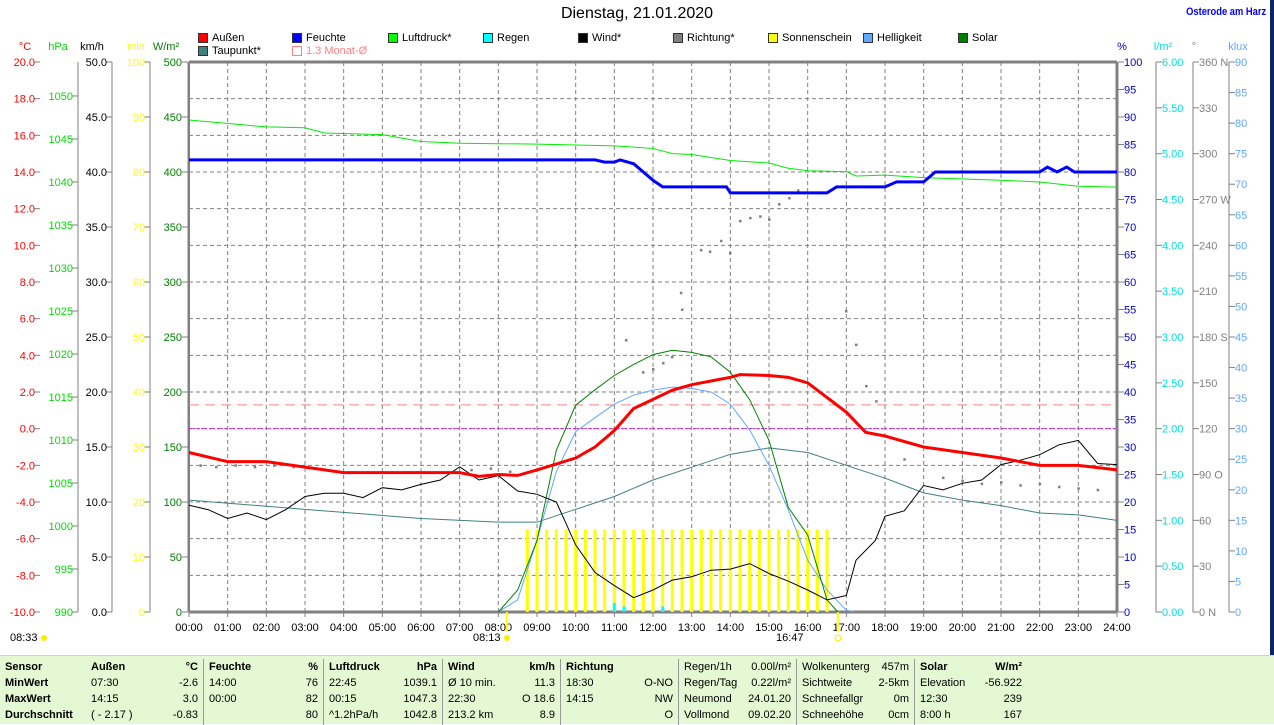 This screenshot has height=725, width=1274. Describe the element at coordinates (189, 628) in the screenshot. I see `x-tick-label: 00:00` at that location.